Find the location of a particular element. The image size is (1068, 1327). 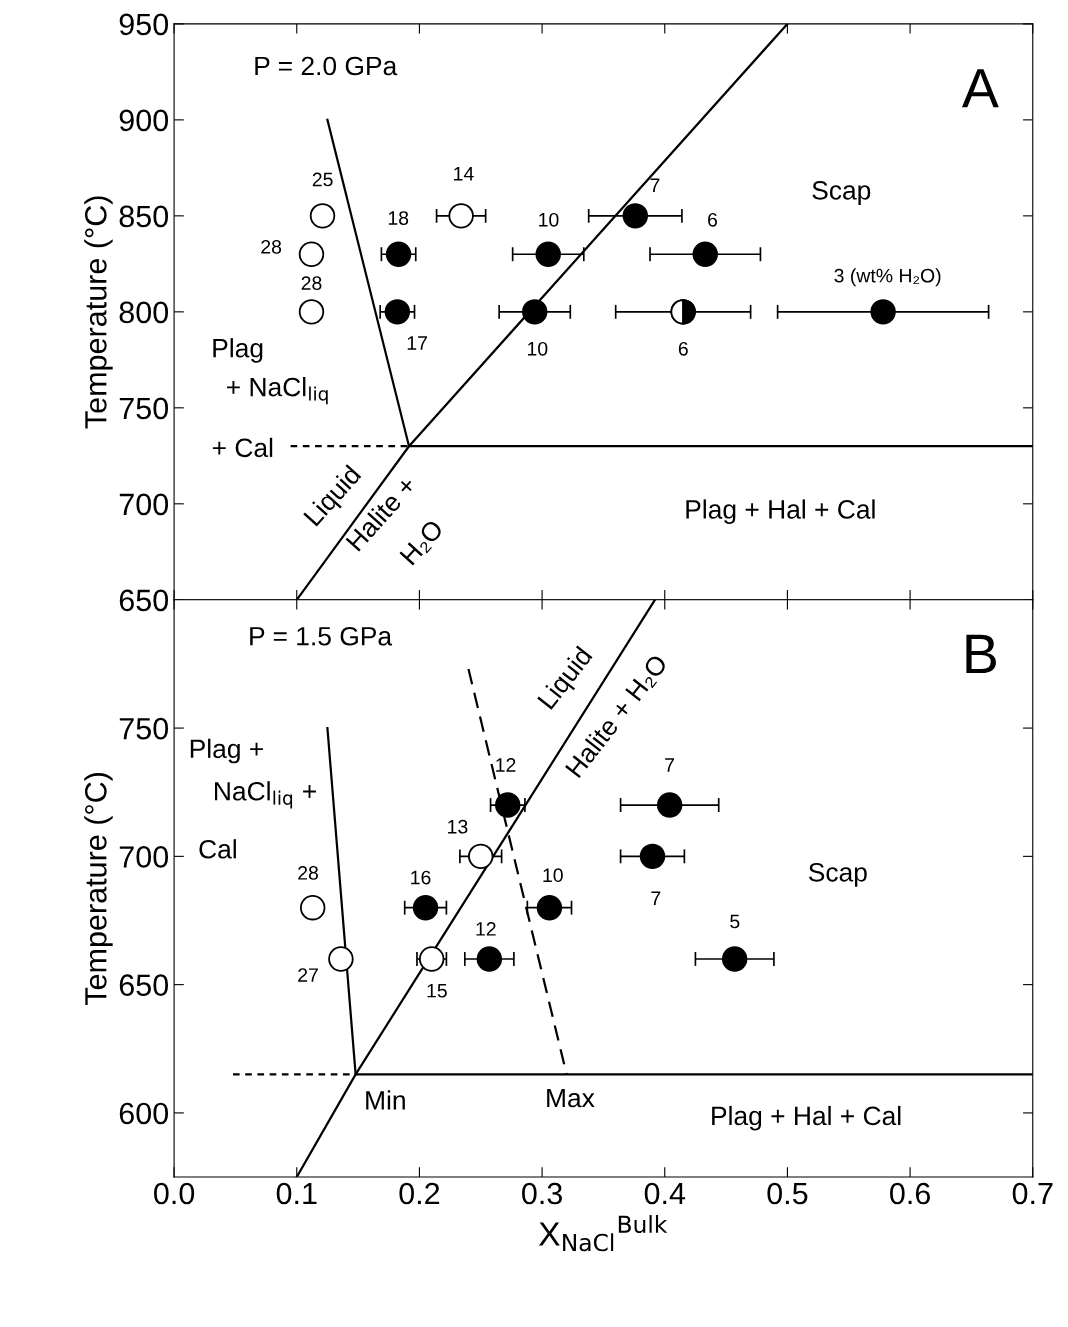

y-tick-label: 900 is located at coordinates (144, 120).